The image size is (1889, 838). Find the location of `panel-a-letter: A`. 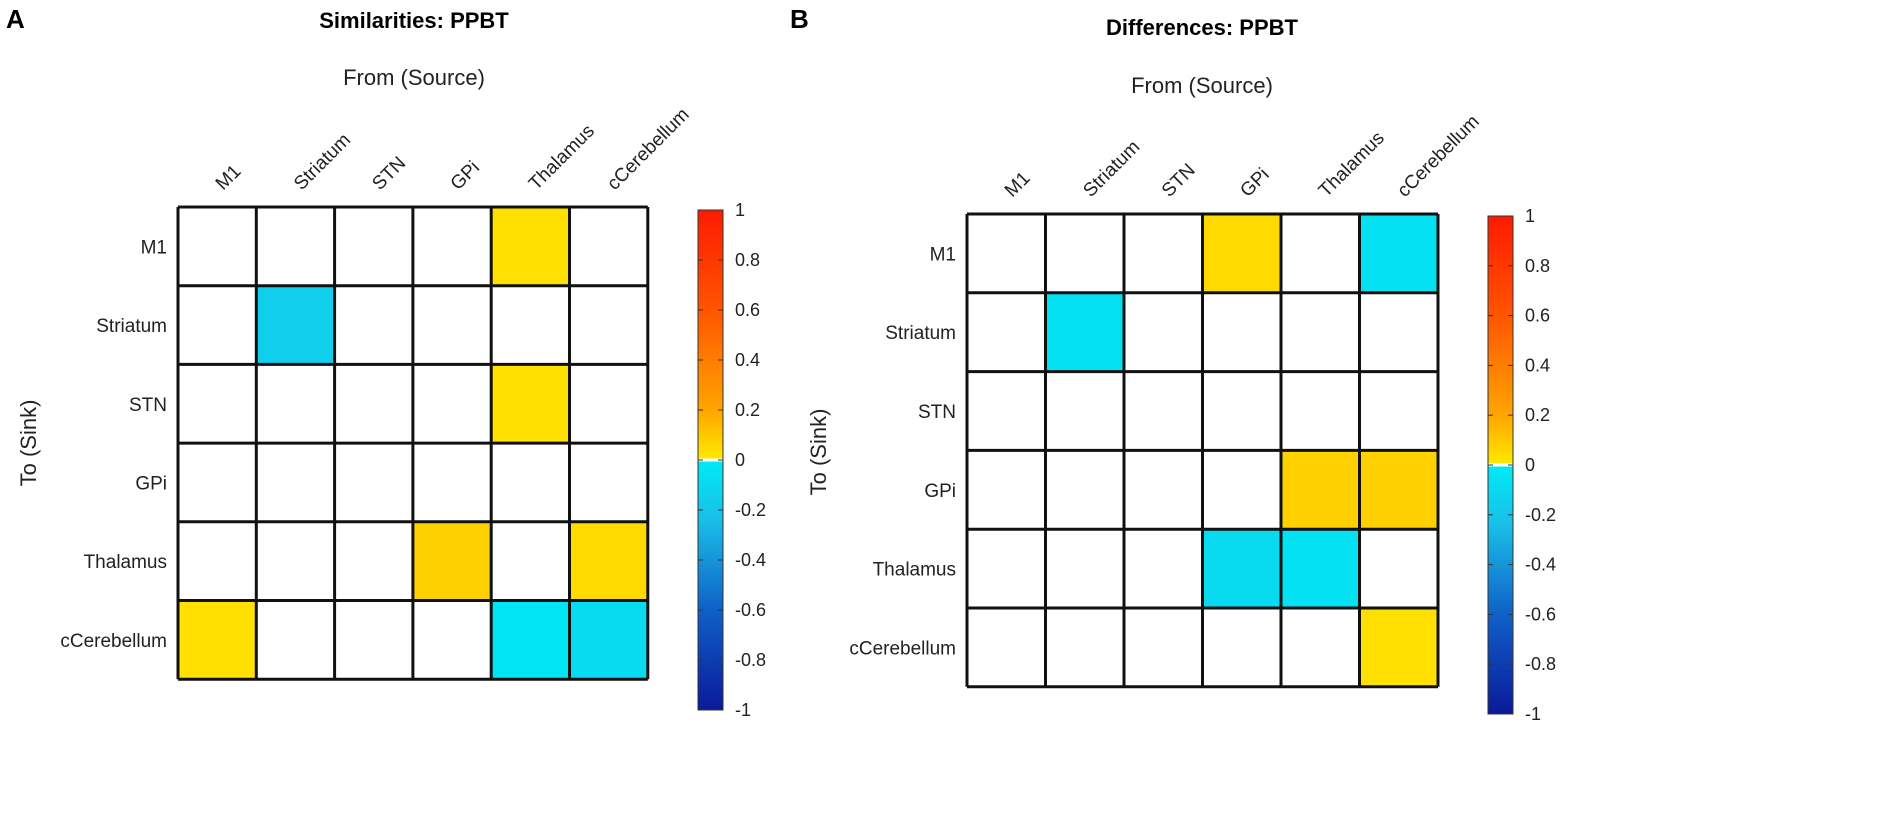

panel-a-letter: A is located at coordinates (15, 19).